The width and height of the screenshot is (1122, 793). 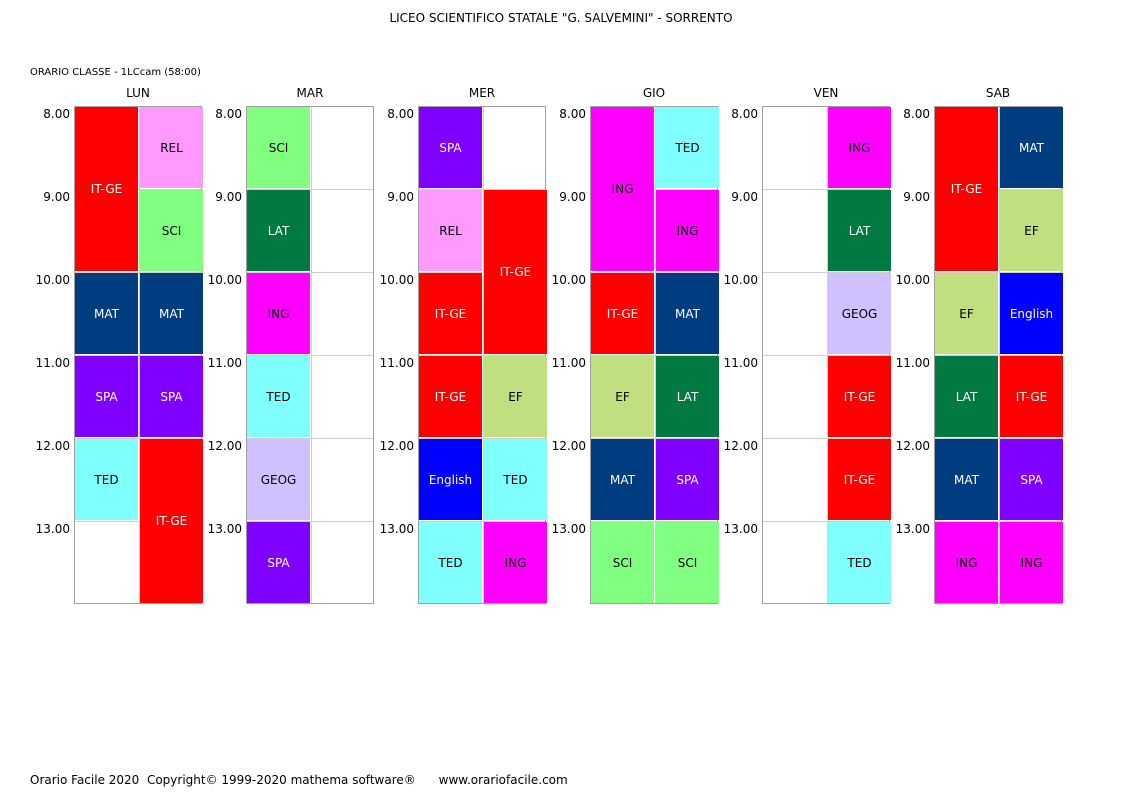 I want to click on day-grid-mer: SPA REL IT-GE IT-GE IT-GE EF English TED TED ING, so click(x=482, y=355).